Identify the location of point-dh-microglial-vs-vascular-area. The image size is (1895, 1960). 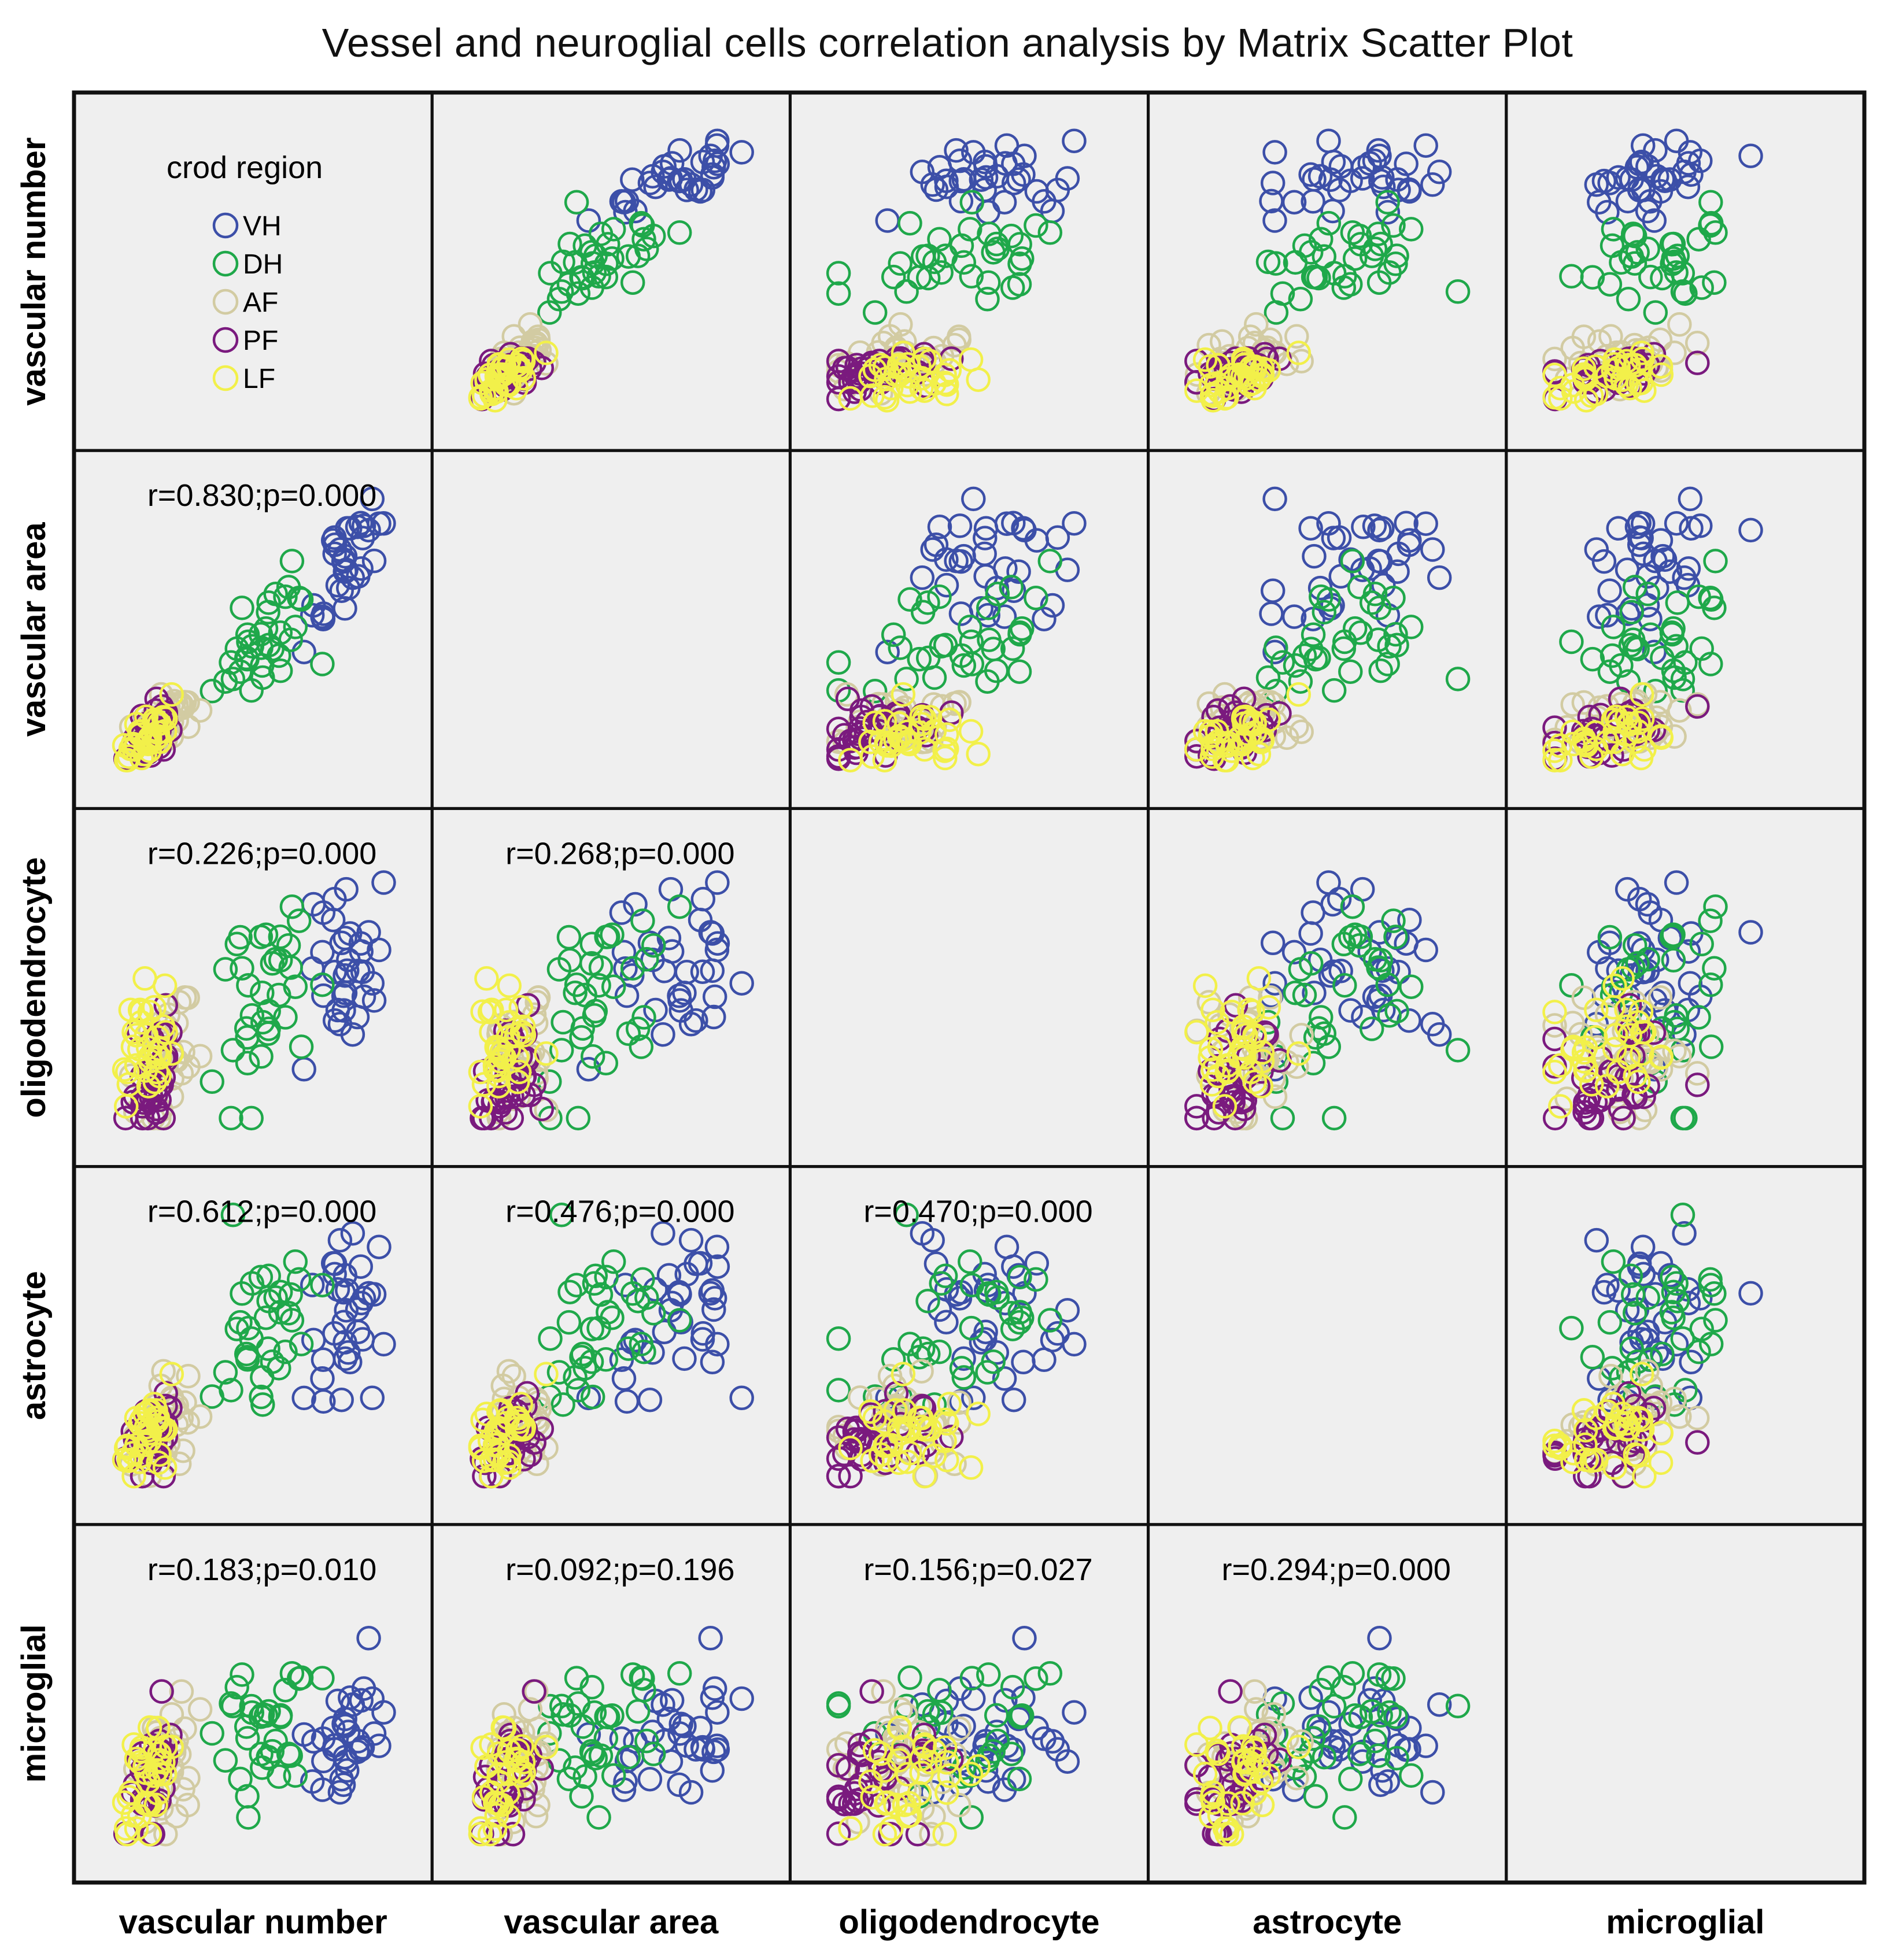
(577, 1678).